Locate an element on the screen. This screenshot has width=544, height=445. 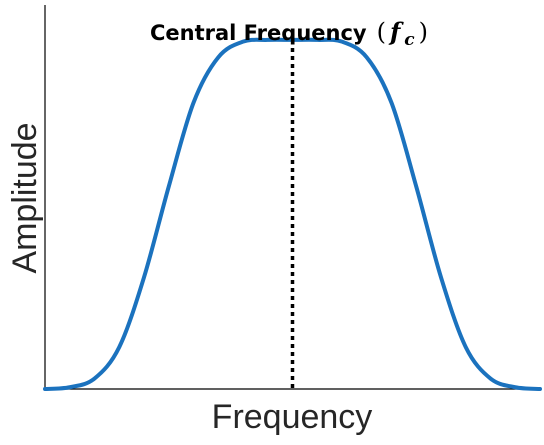
y-axis-label: Amplitude is located at coordinates (25, 197).